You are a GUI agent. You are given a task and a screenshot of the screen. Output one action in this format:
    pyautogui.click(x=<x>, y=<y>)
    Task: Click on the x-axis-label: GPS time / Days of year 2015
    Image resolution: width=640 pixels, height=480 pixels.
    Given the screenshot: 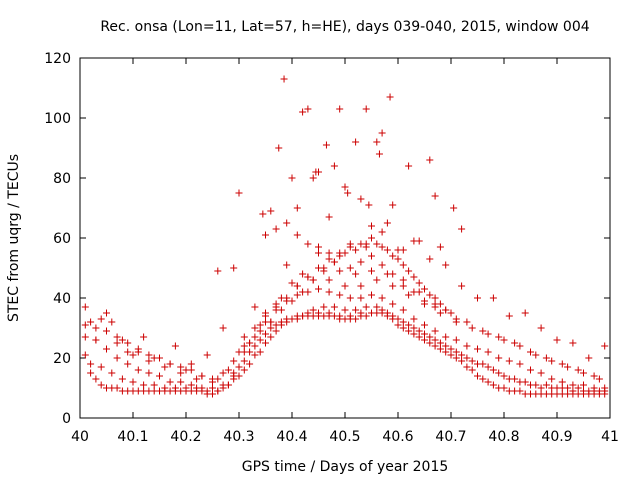 What is the action you would take?
    pyautogui.click(x=345, y=467)
    